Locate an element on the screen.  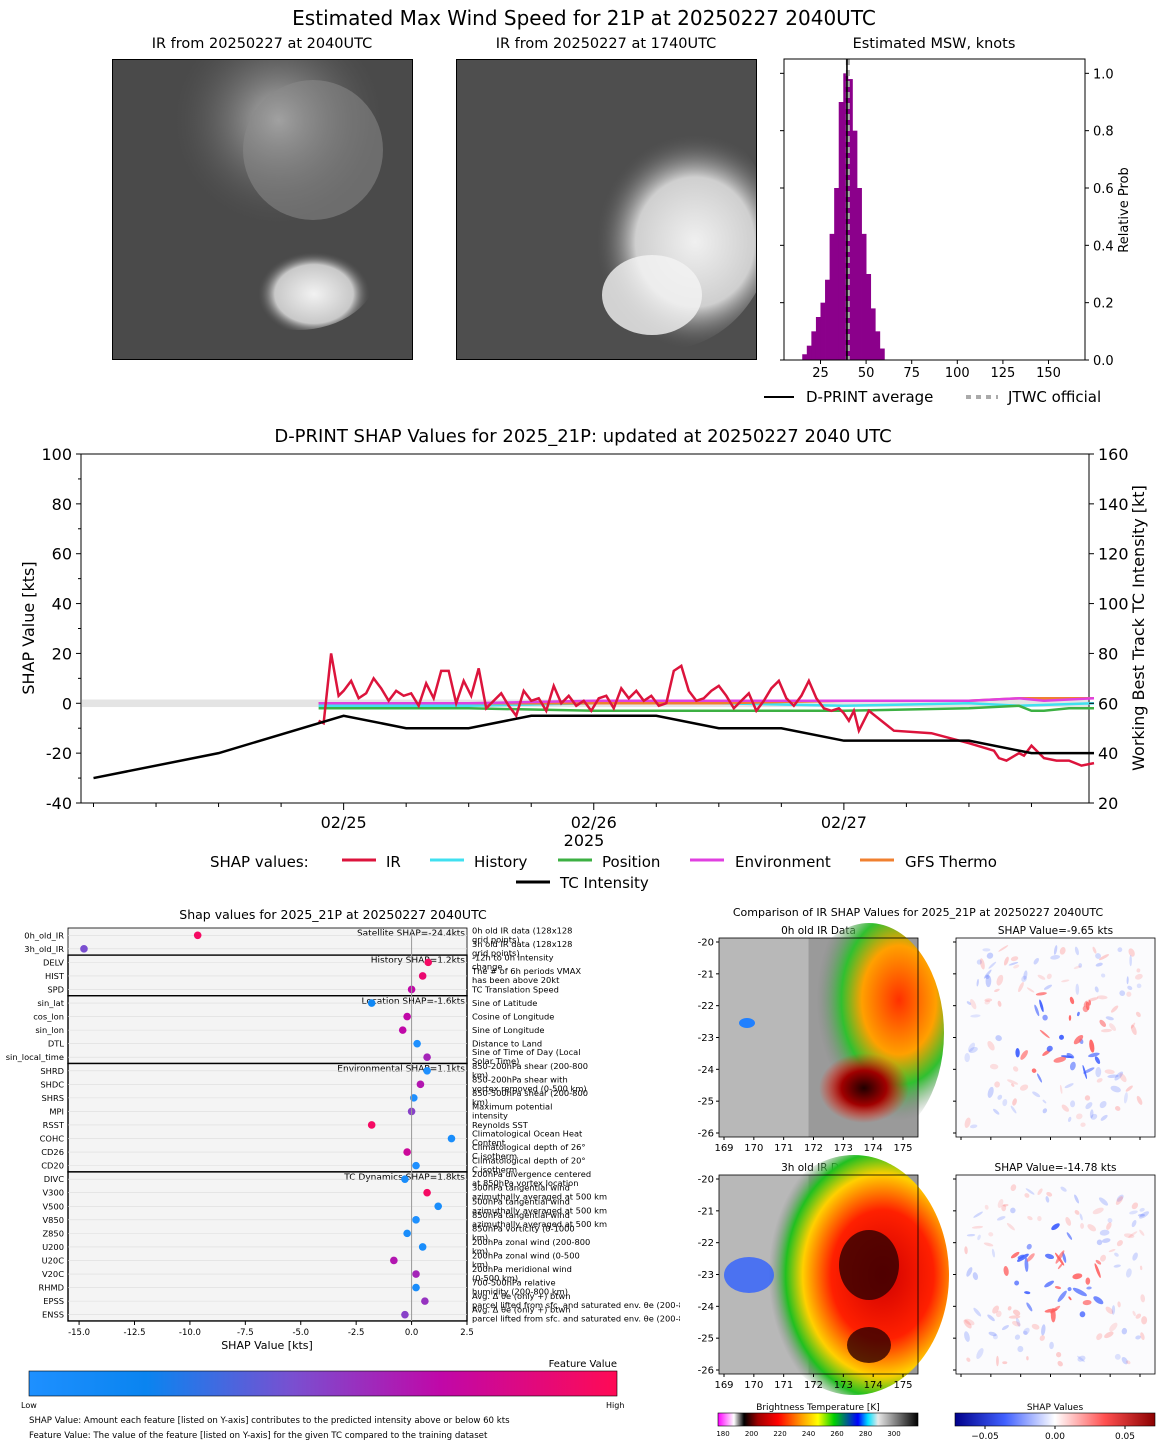
feature-desc: Climatological depth of 26° is located at coordinates (529, 1147).